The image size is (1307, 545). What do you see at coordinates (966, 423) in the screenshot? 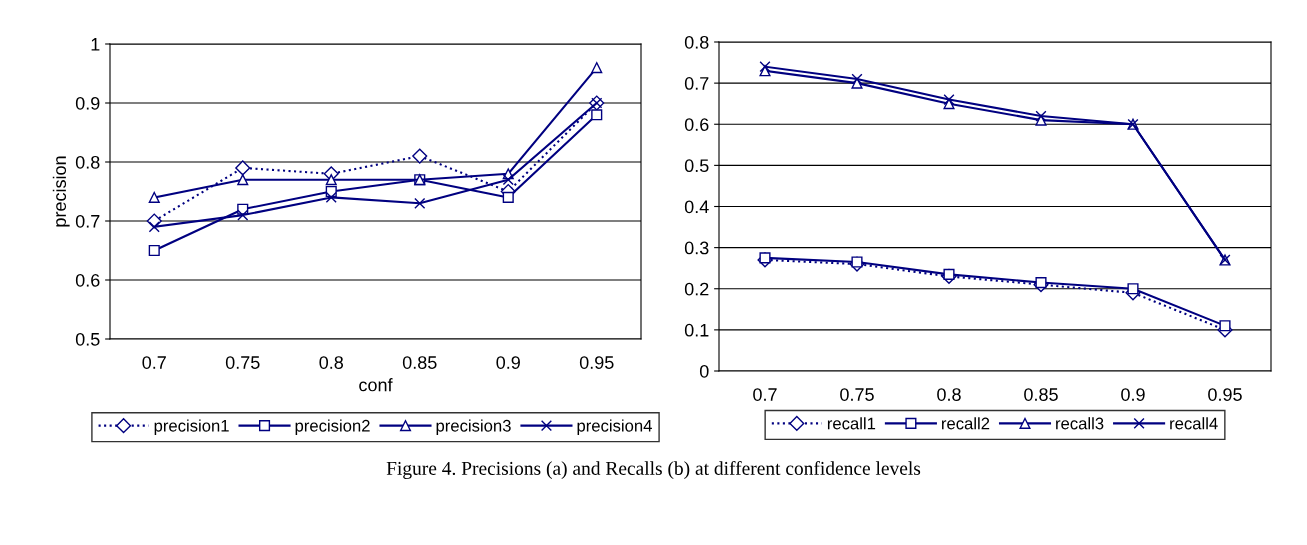
I see `legend-label: recall2` at bounding box center [966, 423].